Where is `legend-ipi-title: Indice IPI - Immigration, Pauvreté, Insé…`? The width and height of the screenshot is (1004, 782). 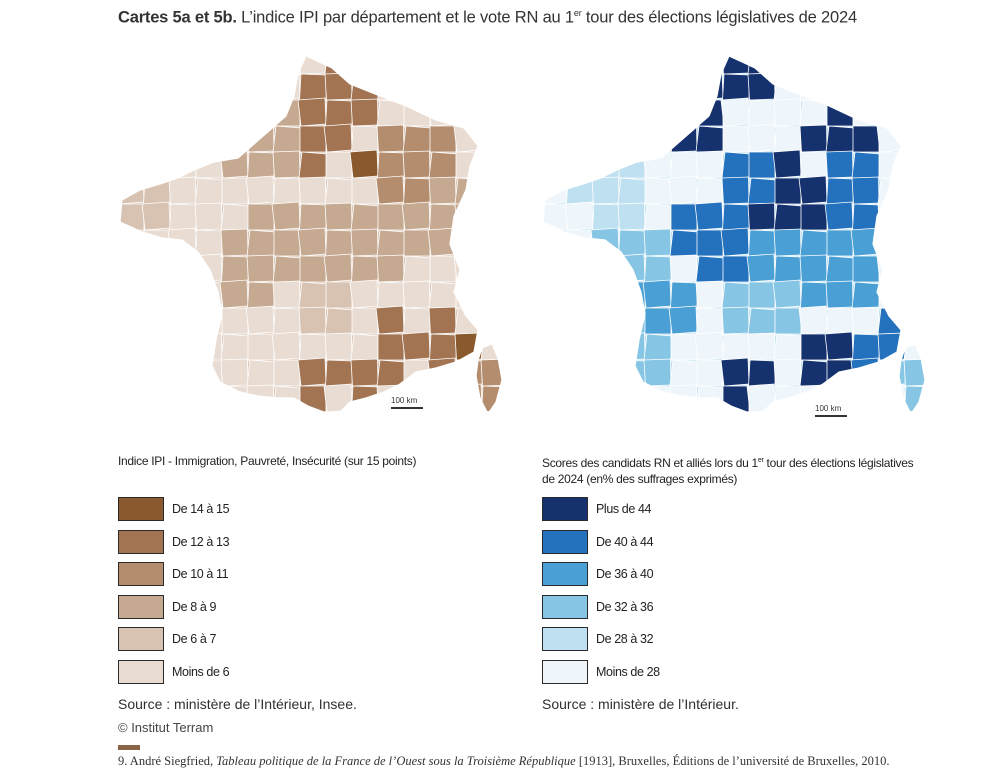 legend-ipi-title: Indice IPI - Immigration, Pauvreté, Insé… is located at coordinates (267, 461).